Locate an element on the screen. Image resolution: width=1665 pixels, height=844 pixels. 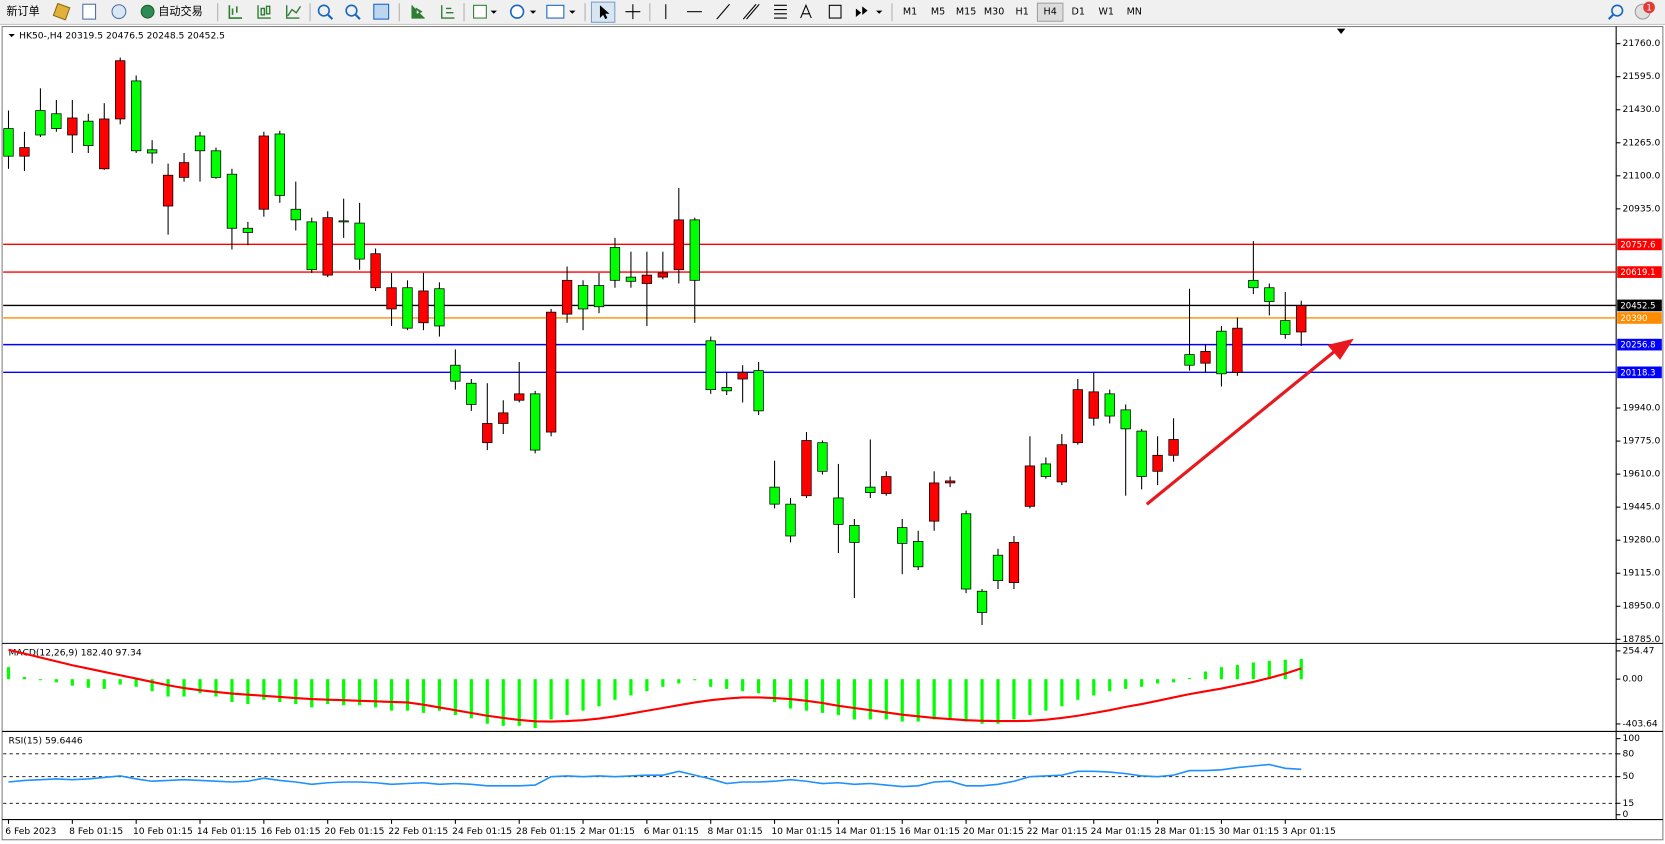
x-tick-label: 14 Mar 01:15 is located at coordinates (865, 832).